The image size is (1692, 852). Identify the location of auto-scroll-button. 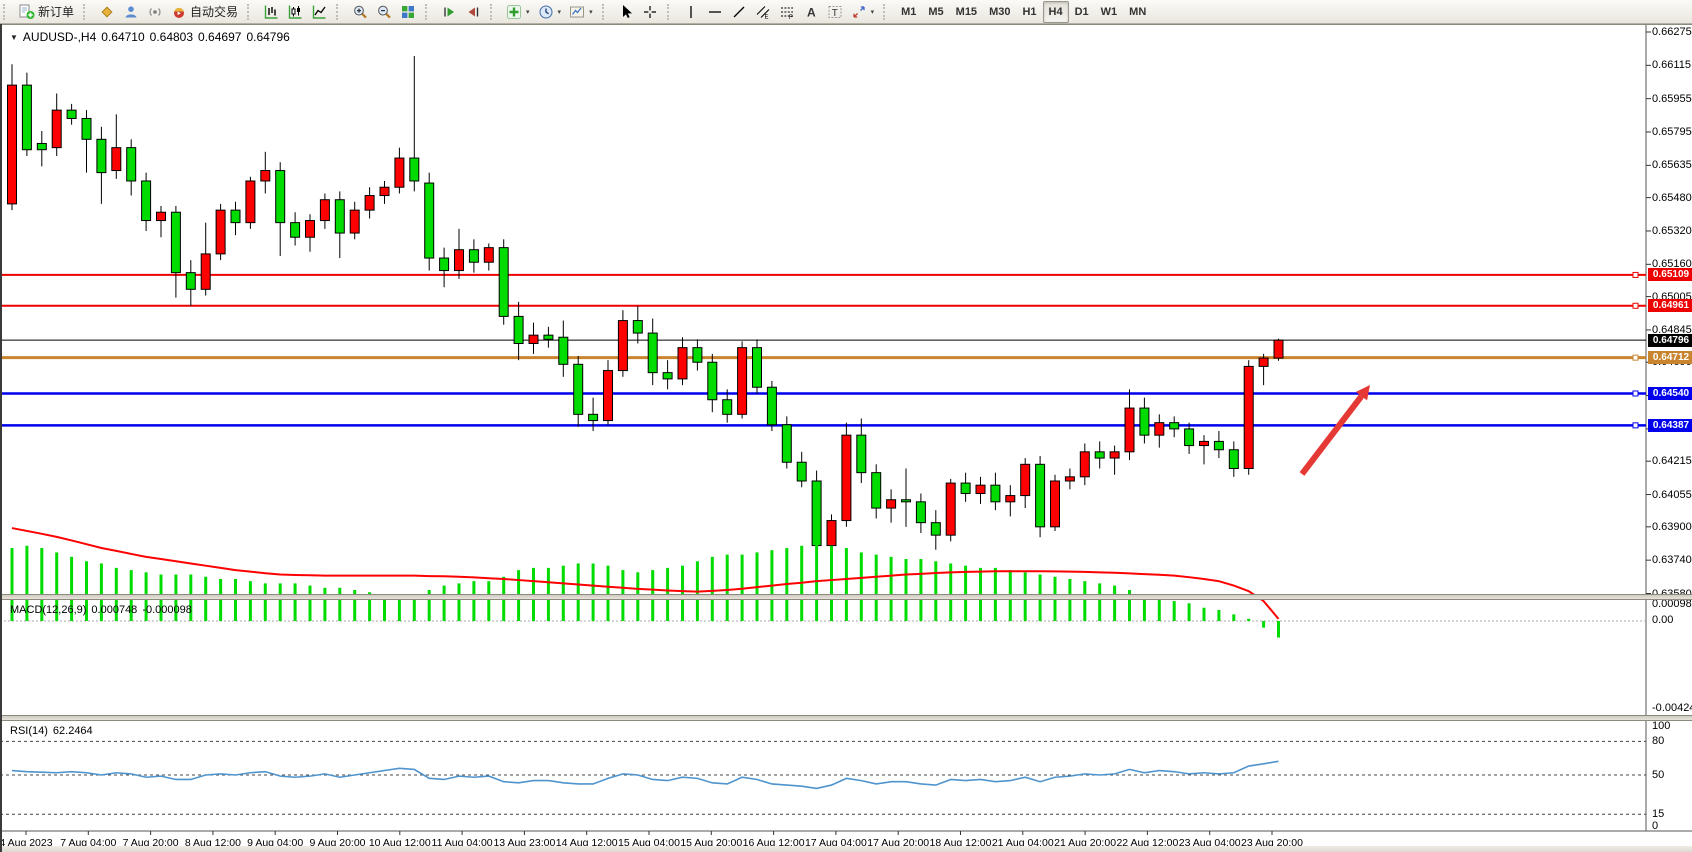
(449, 12).